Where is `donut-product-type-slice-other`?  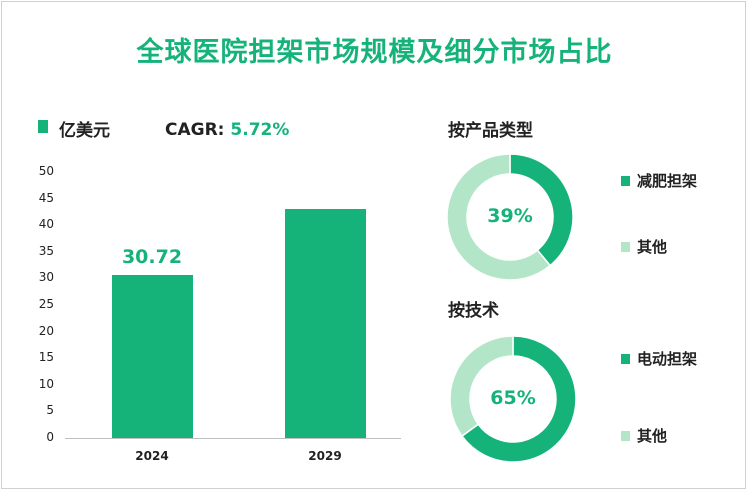 donut-product-type-slice-other is located at coordinates (499, 217).